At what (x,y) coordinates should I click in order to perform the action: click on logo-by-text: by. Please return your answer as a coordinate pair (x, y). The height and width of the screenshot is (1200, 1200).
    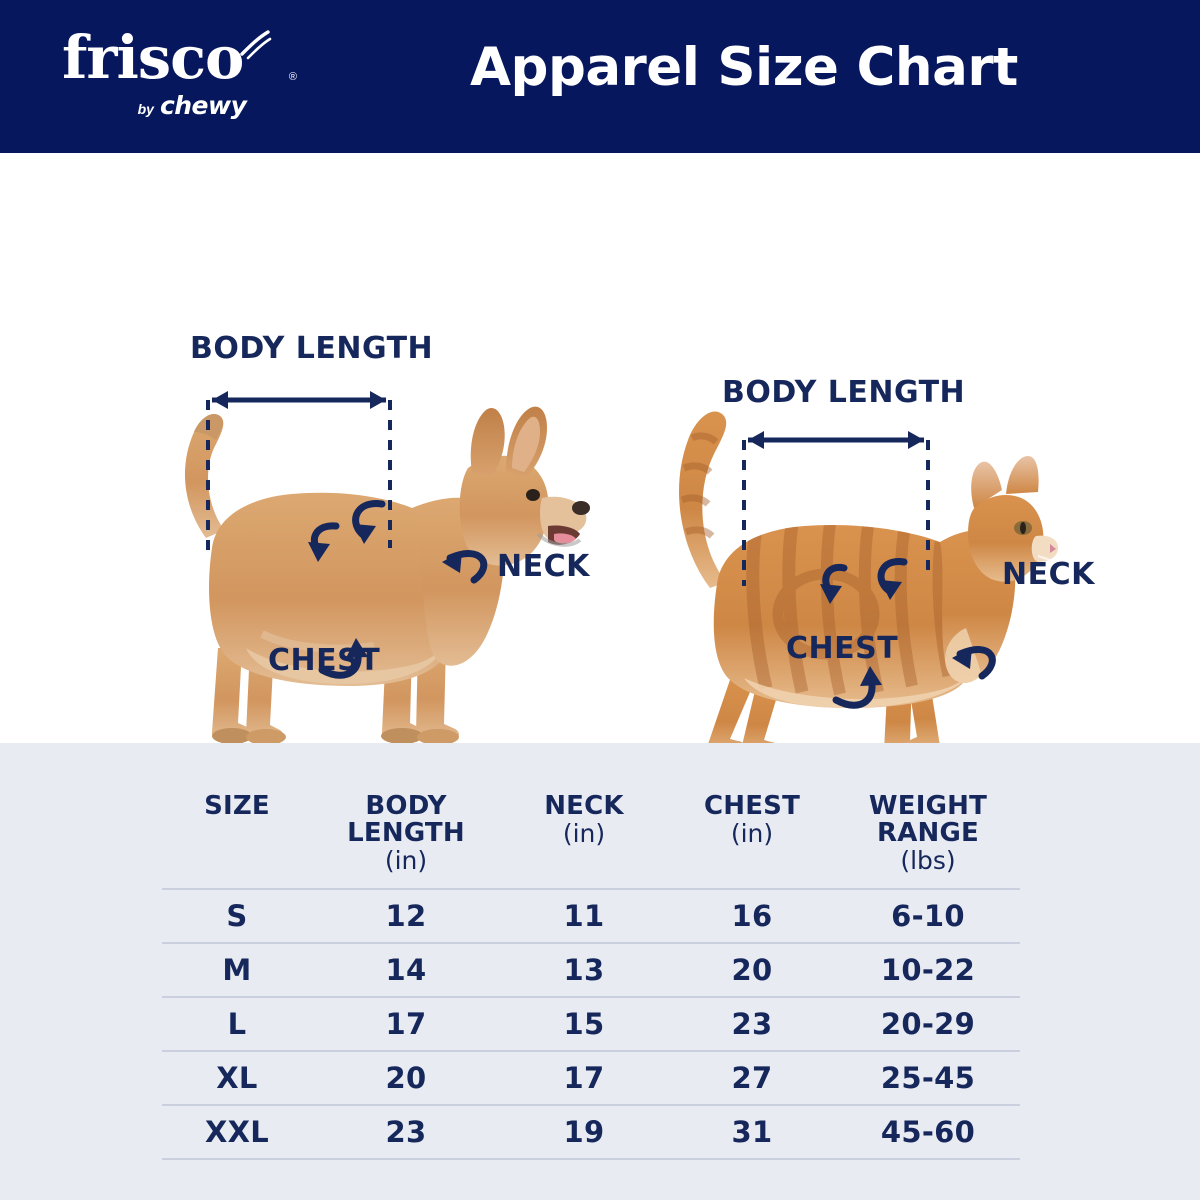
    Looking at the image, I should click on (145, 109).